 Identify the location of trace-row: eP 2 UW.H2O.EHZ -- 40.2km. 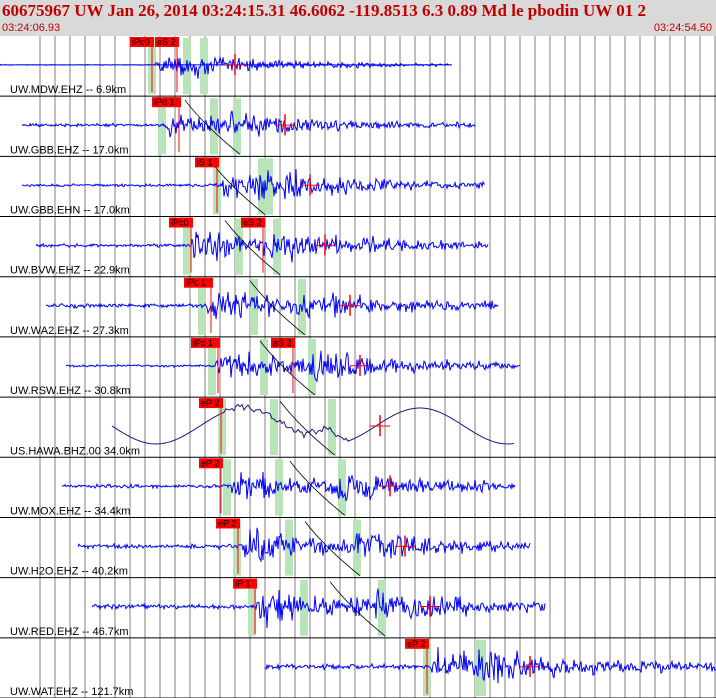
(358, 548).